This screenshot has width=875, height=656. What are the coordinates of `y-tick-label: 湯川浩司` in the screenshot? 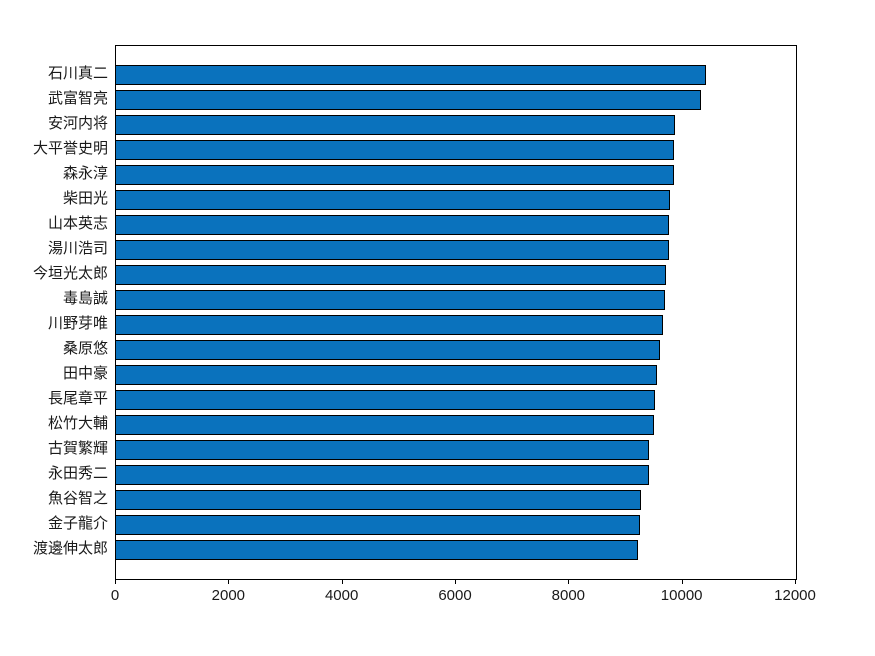 It's located at (77, 248).